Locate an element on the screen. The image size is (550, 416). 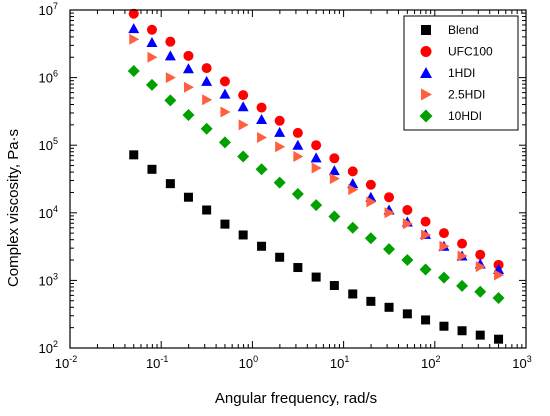
y-tick-label: 10⁵ is located at coordinates (48, 144).